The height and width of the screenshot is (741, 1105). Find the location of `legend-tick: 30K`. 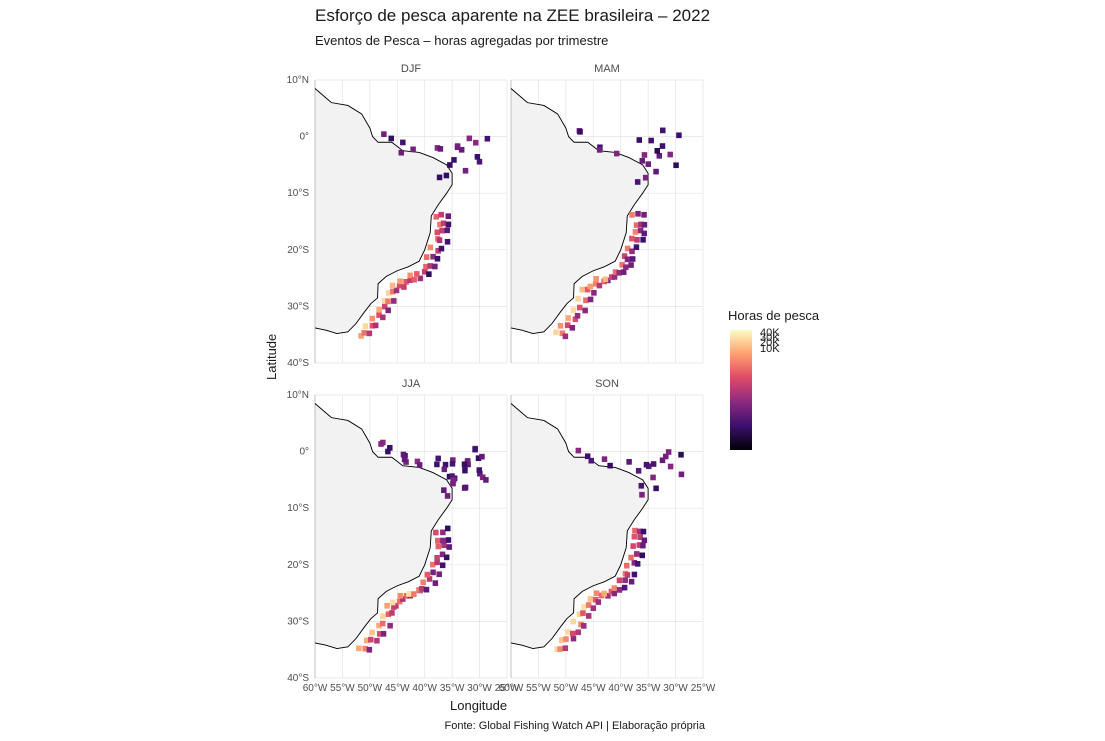

legend-tick: 30K is located at coordinates (770, 338).